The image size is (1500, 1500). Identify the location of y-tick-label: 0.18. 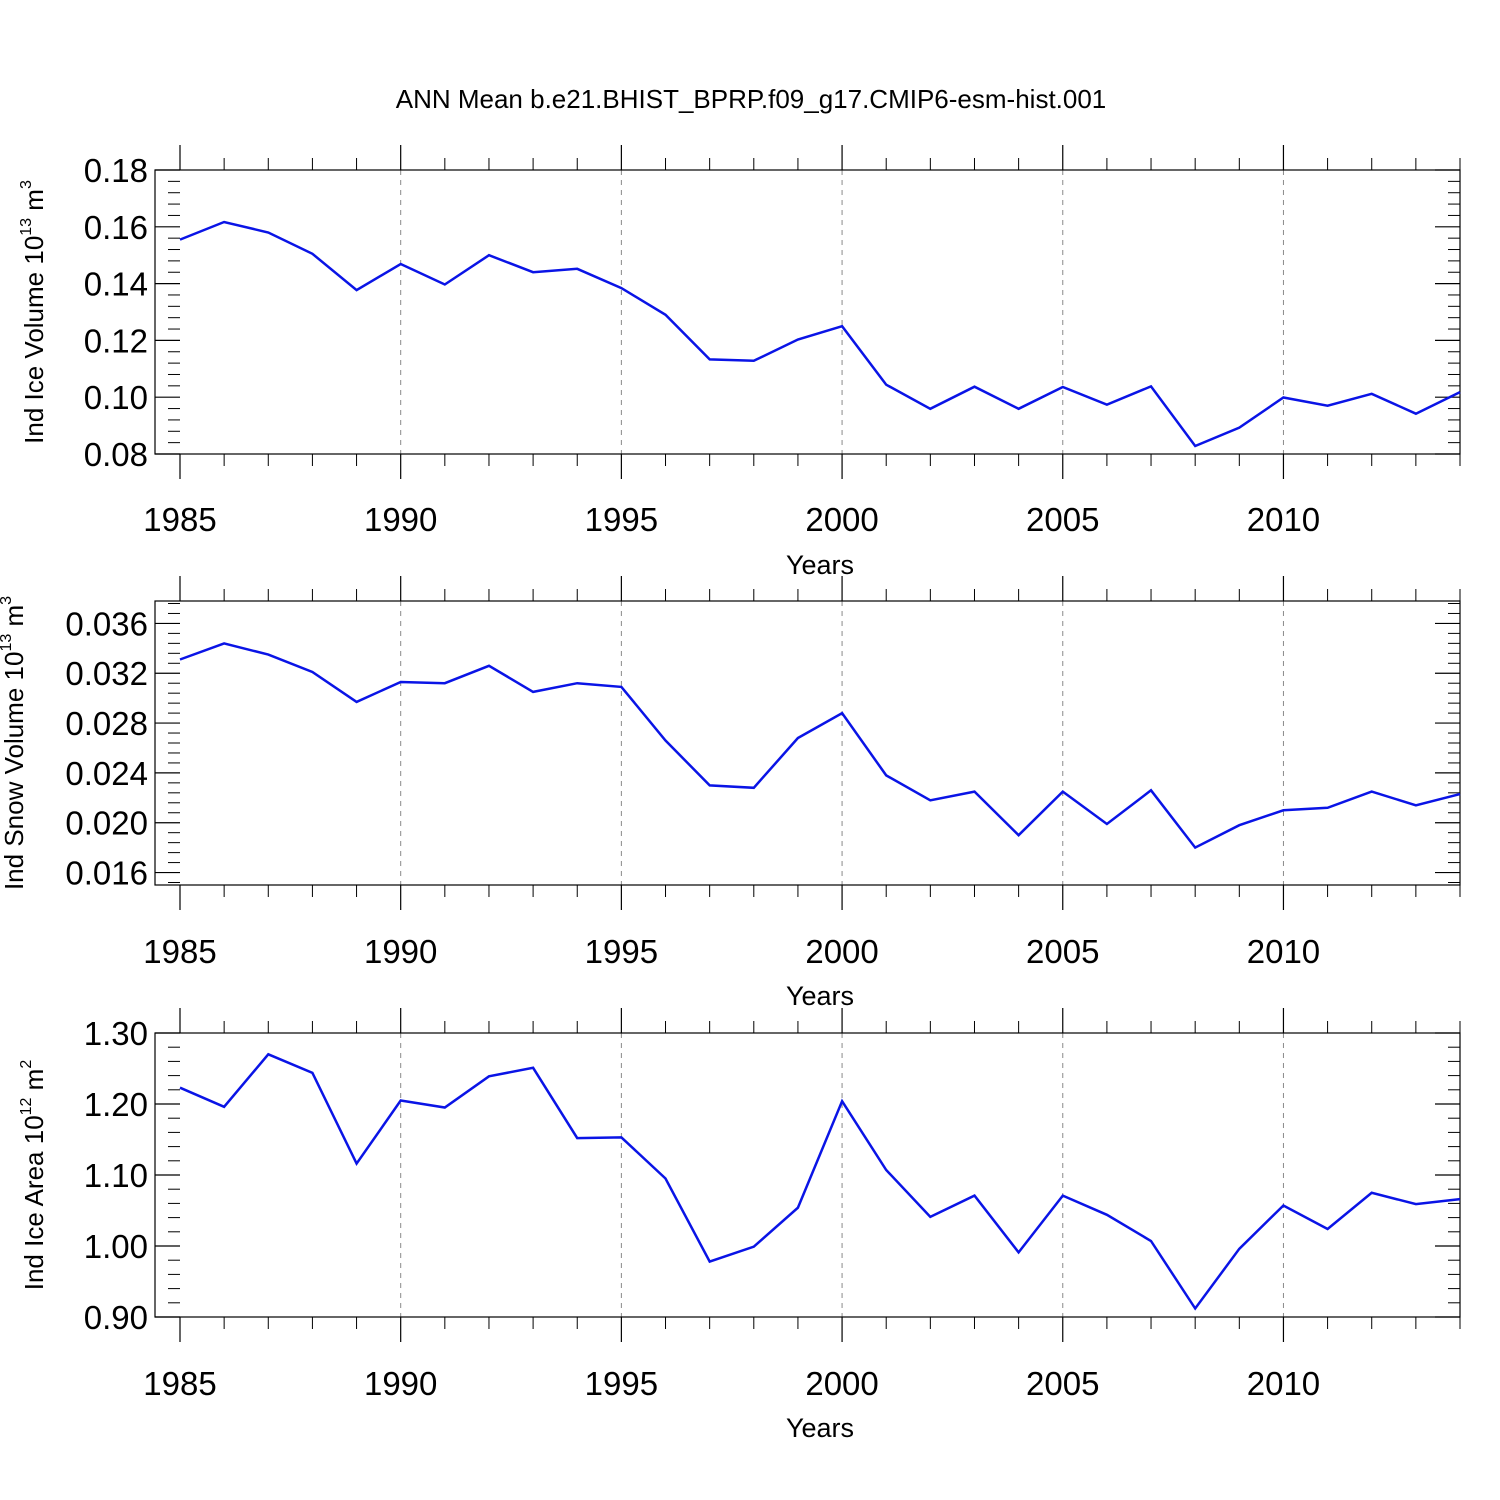
(116, 170).